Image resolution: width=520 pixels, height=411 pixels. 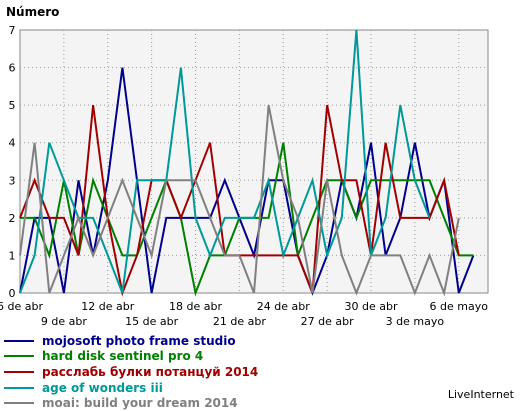 I want to click on legend-label: moai: build your dream 2014, so click(x=140, y=403).